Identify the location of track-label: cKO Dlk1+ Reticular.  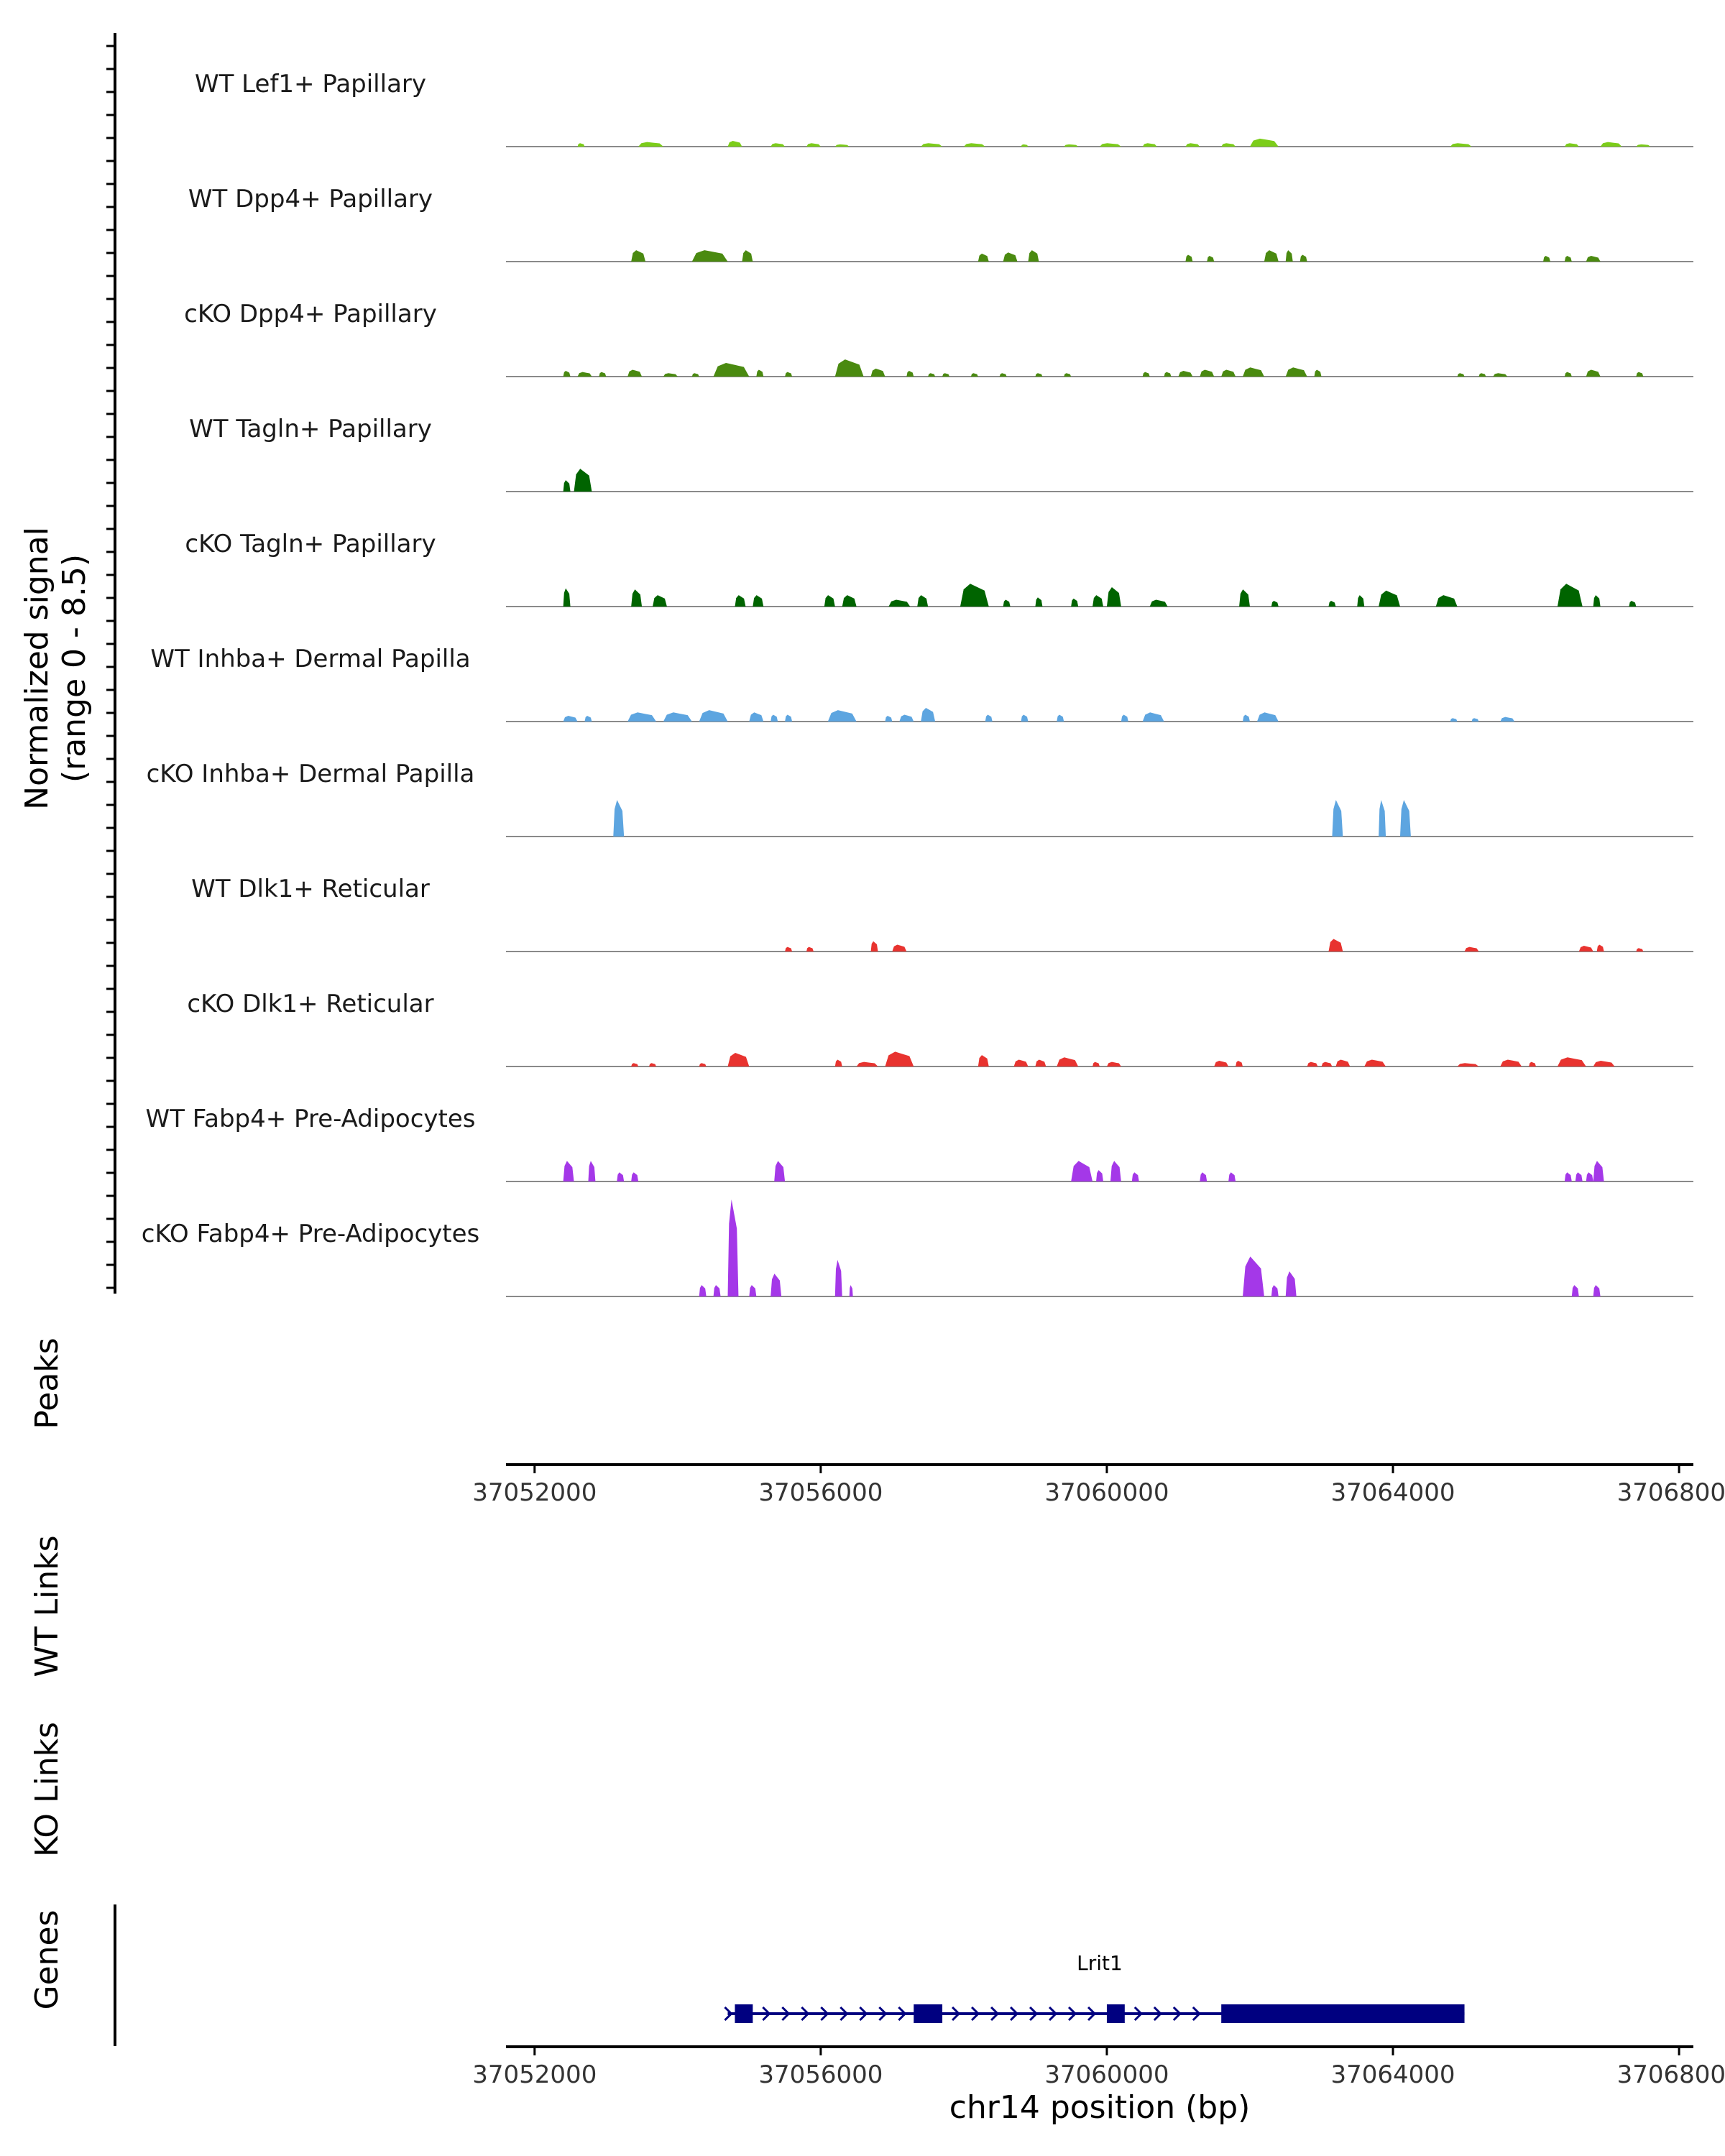
(310, 1004).